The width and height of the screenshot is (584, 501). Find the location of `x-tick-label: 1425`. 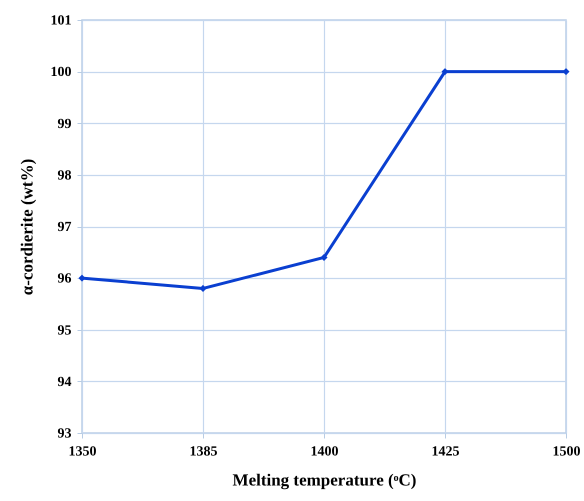

x-tick-label: 1425 is located at coordinates (446, 452).